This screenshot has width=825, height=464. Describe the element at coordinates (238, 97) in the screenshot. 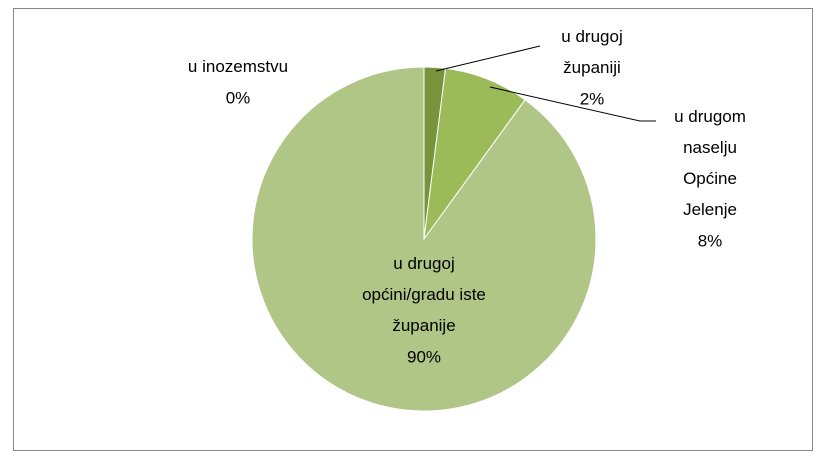

I see `data-label-value: 0%` at that location.